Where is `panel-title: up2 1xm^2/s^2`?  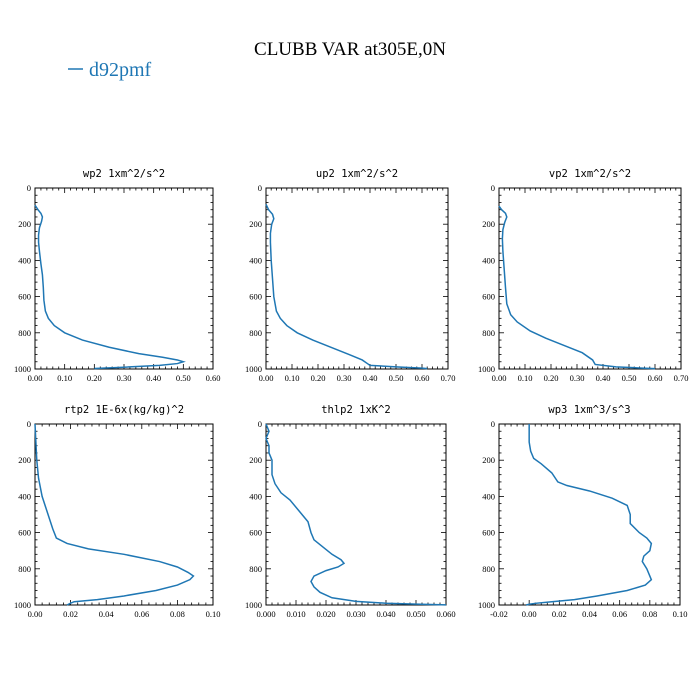
panel-title: up2 1xm^2/s^2 is located at coordinates (357, 174).